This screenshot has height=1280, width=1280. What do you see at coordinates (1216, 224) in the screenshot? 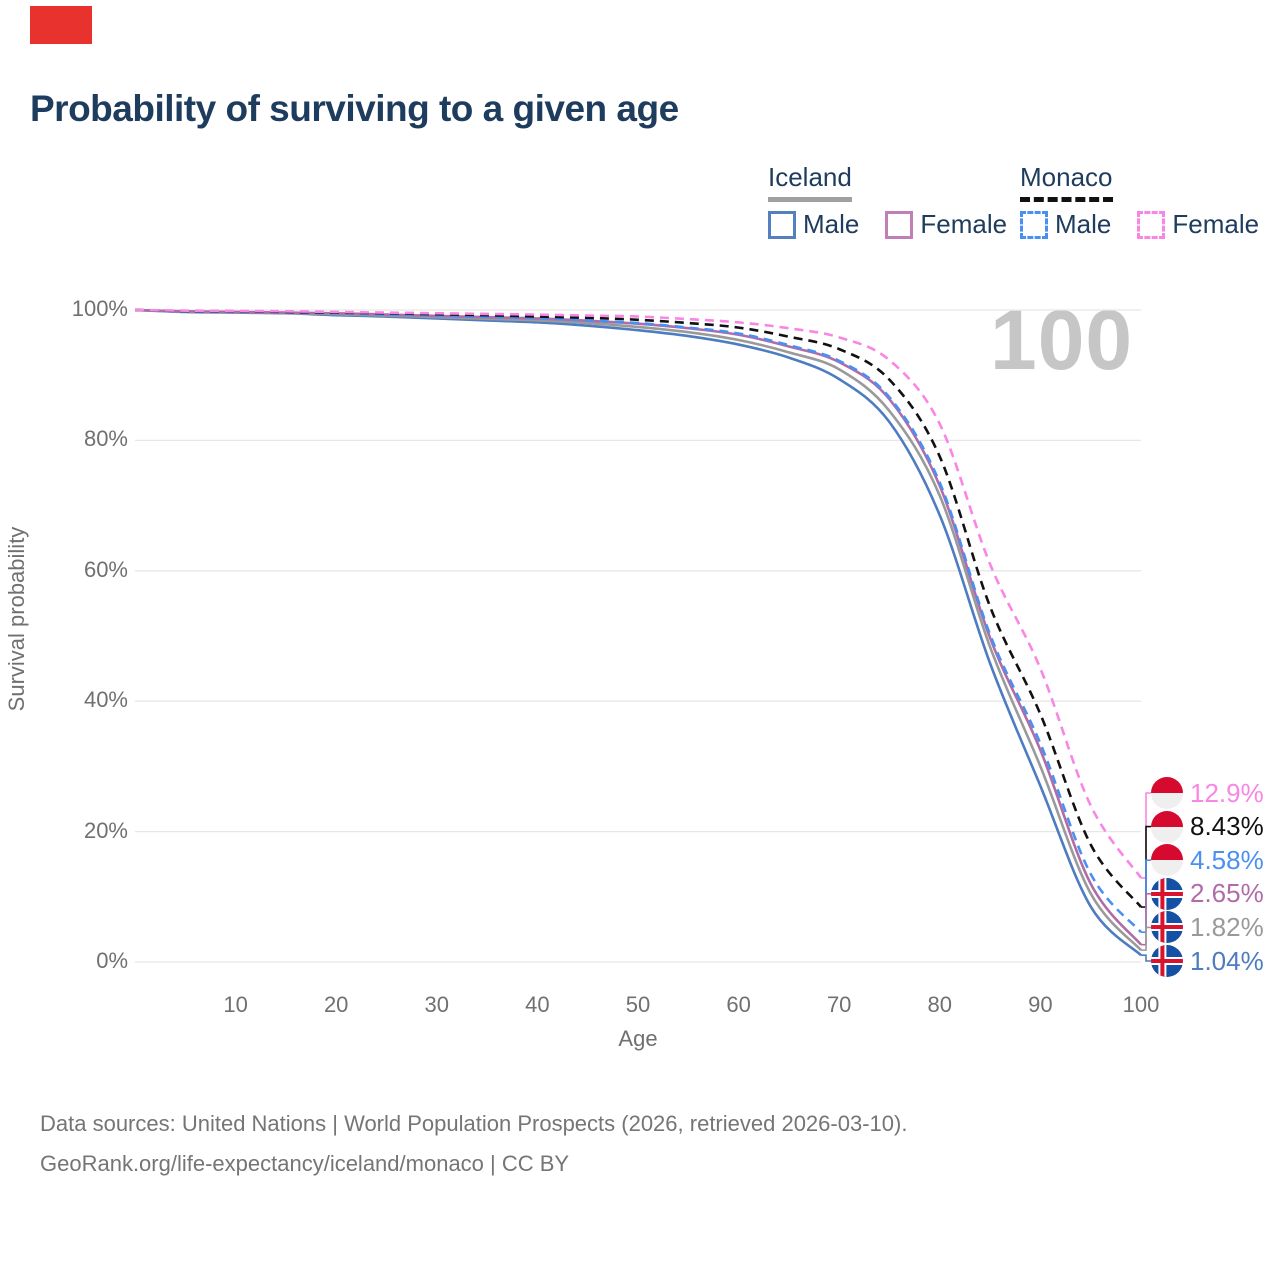
I see `legend-label-monaco-female: Female` at bounding box center [1216, 224].